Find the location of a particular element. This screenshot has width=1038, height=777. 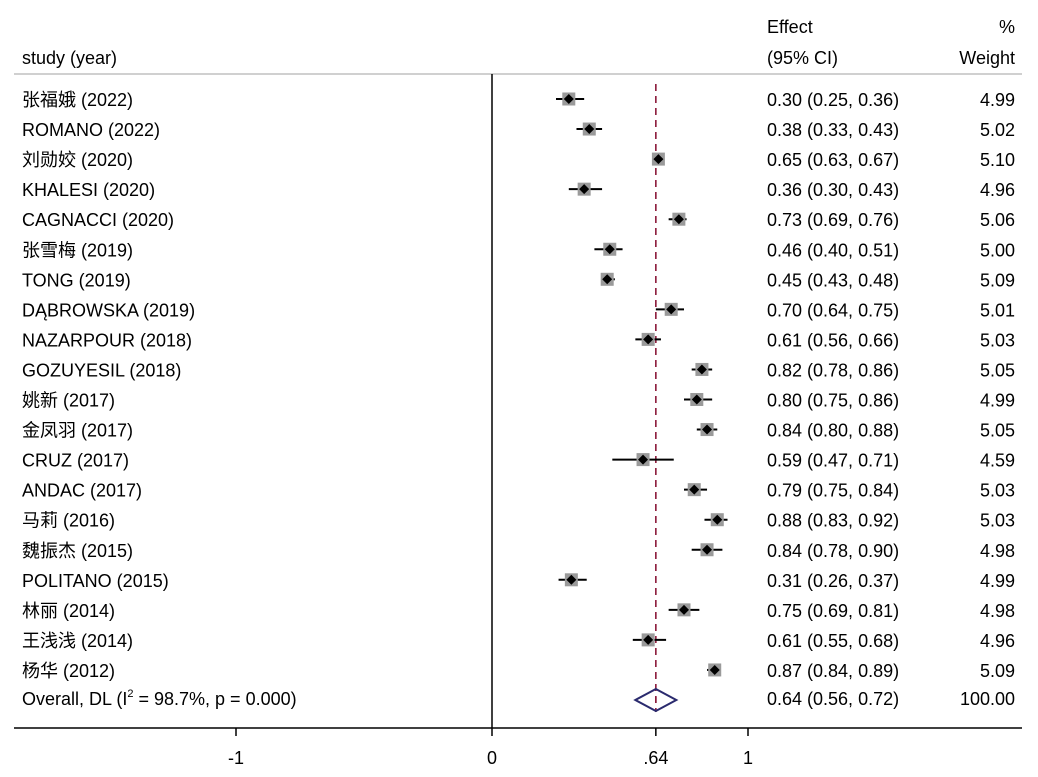

weight-column-header: Weight is located at coordinates (987, 58).